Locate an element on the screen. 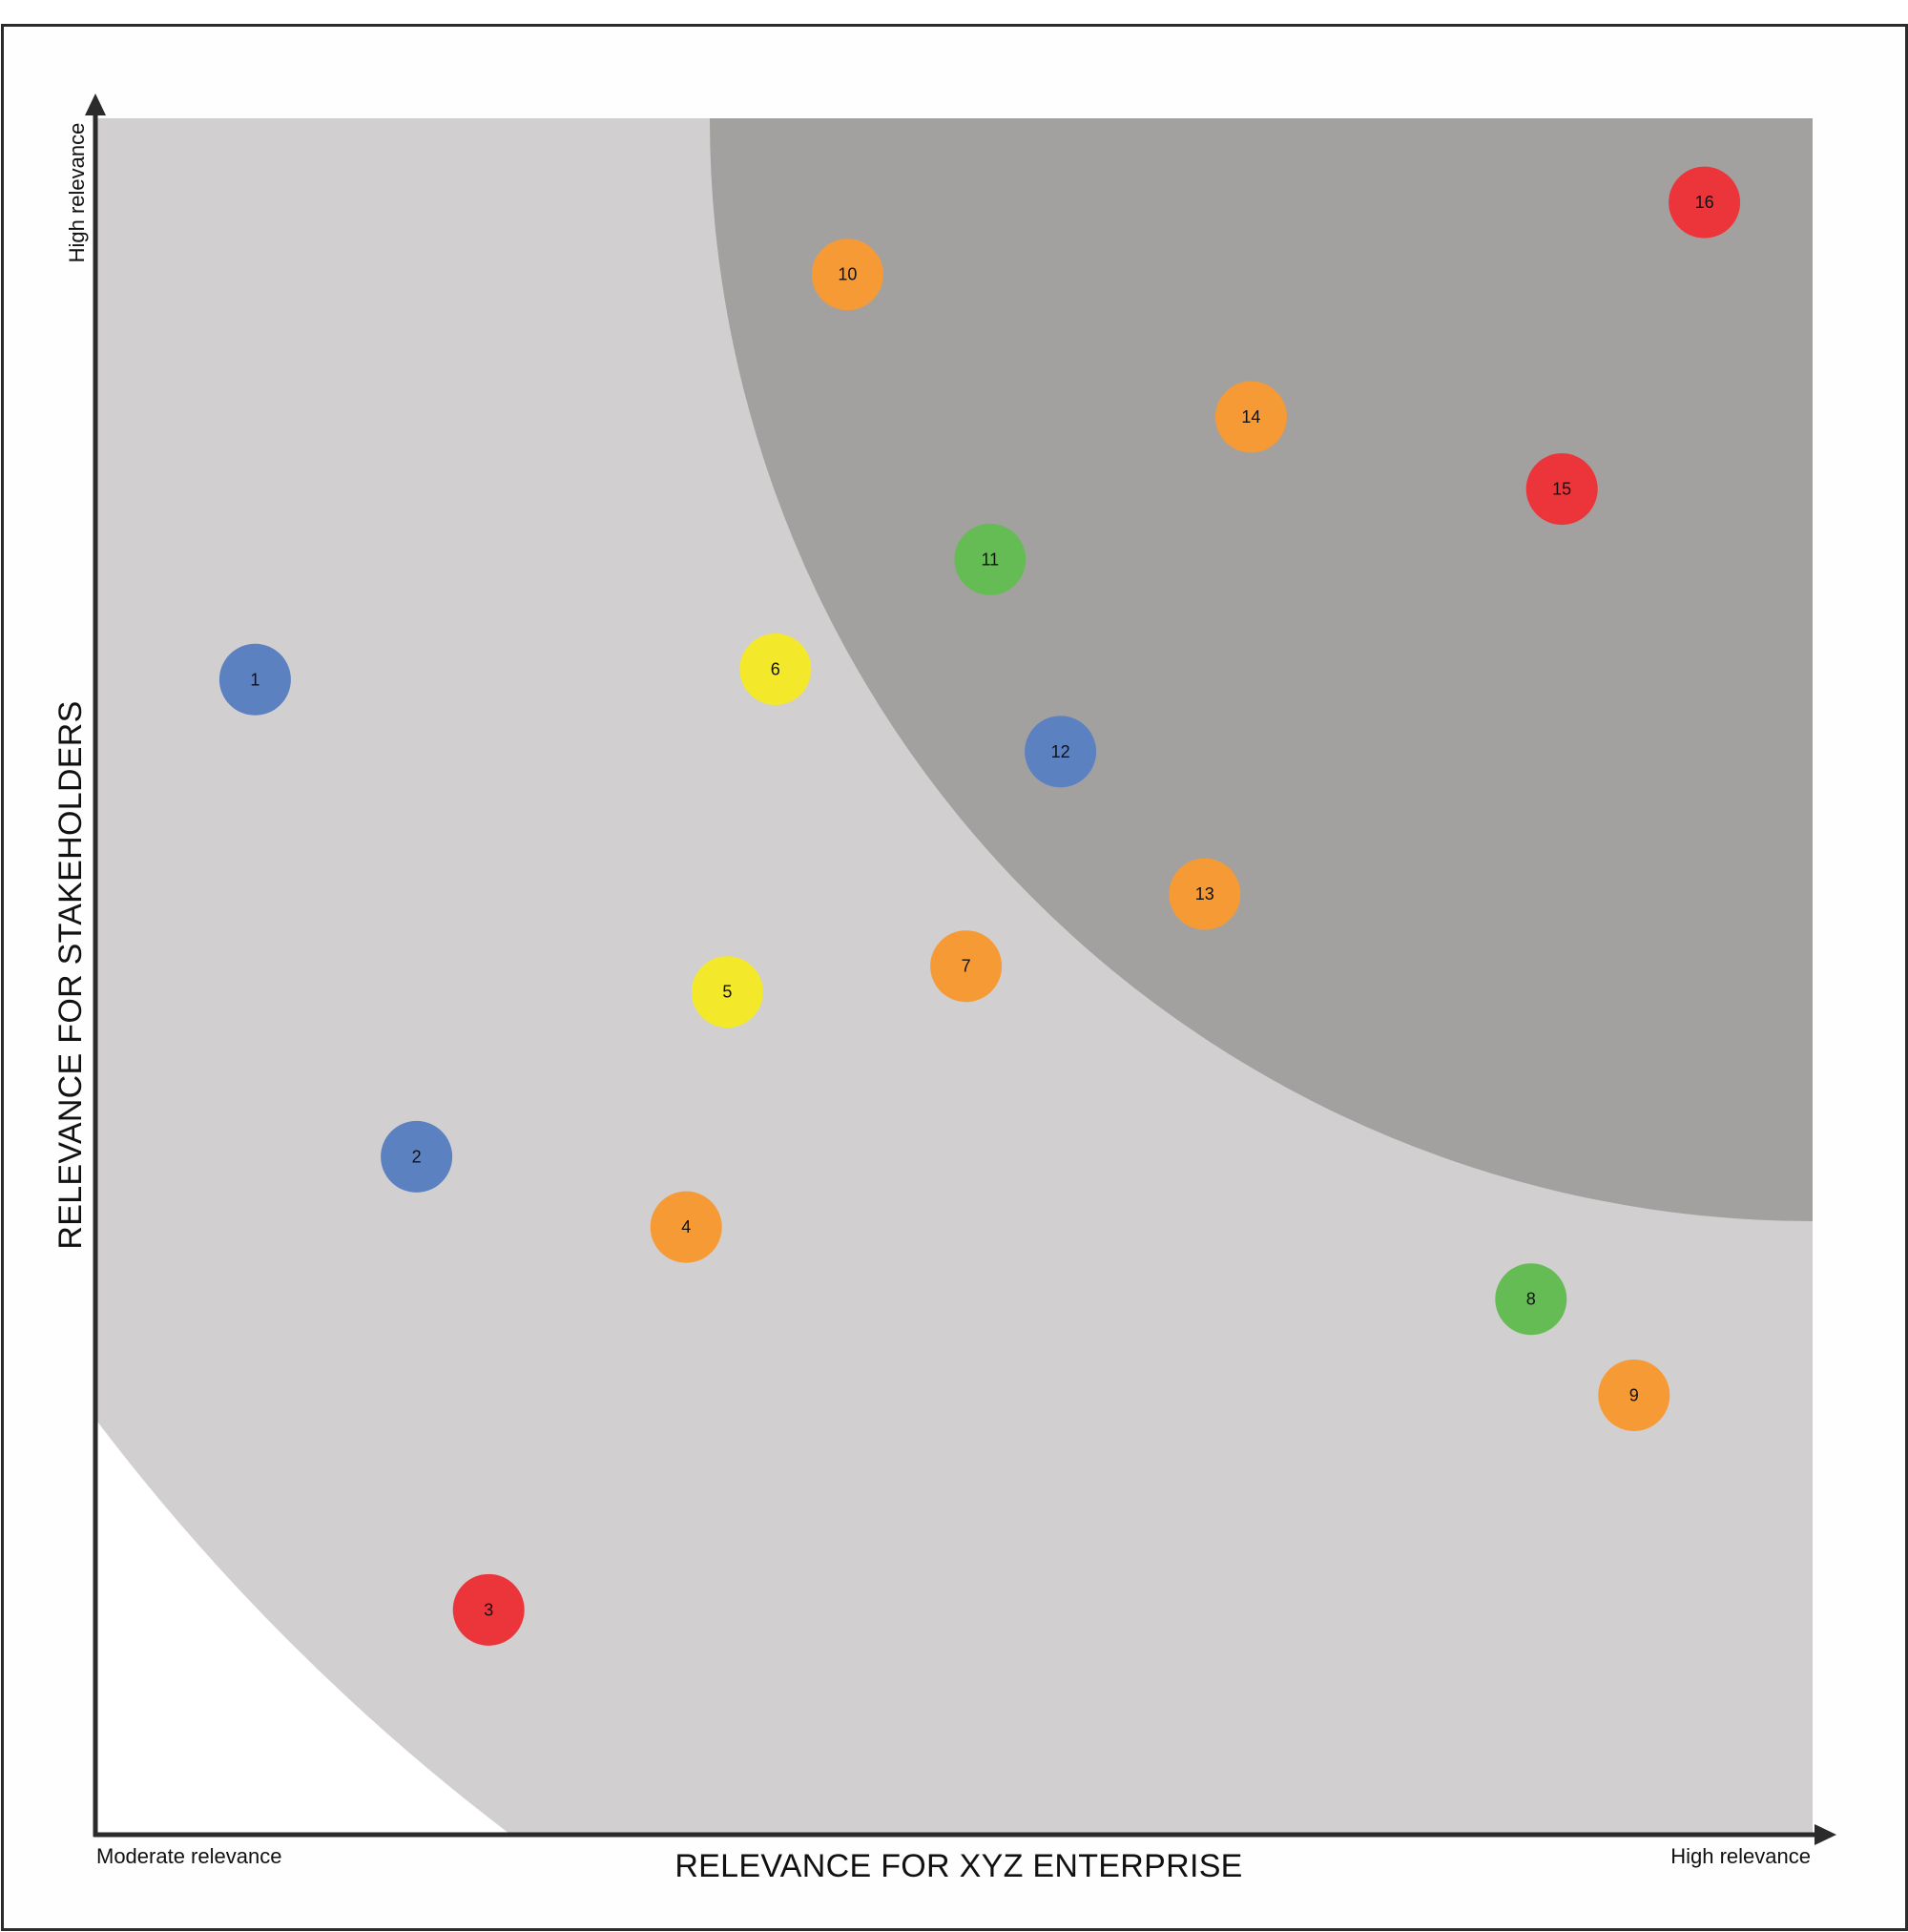 This screenshot has height=1932, width=1908. bubble-label: 11 is located at coordinates (990, 559).